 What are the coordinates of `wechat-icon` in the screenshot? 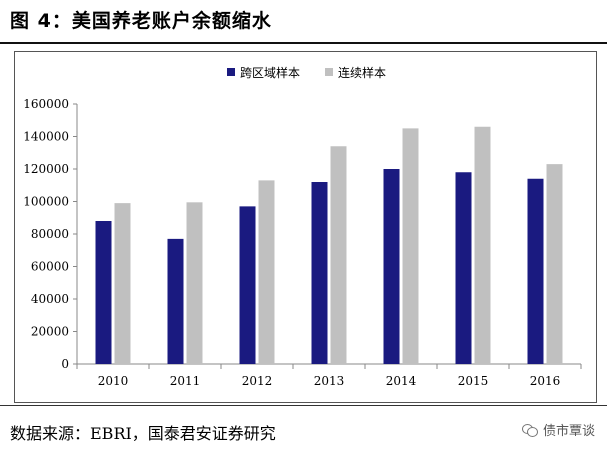 It's located at (529, 430).